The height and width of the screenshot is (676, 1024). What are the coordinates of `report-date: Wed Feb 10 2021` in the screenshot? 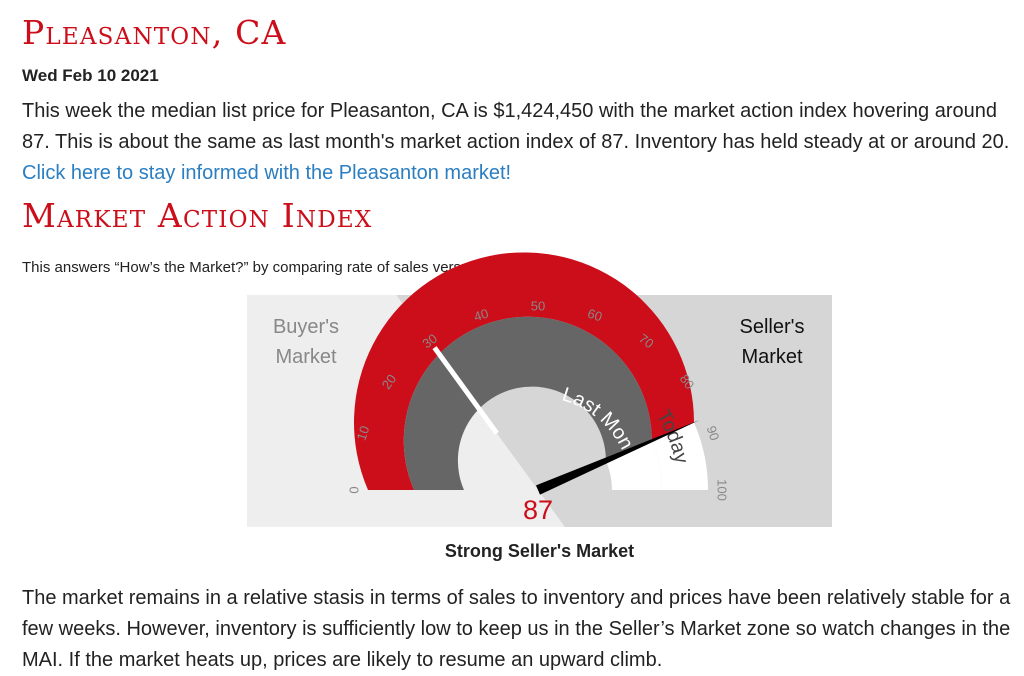 It's located at (90, 75).